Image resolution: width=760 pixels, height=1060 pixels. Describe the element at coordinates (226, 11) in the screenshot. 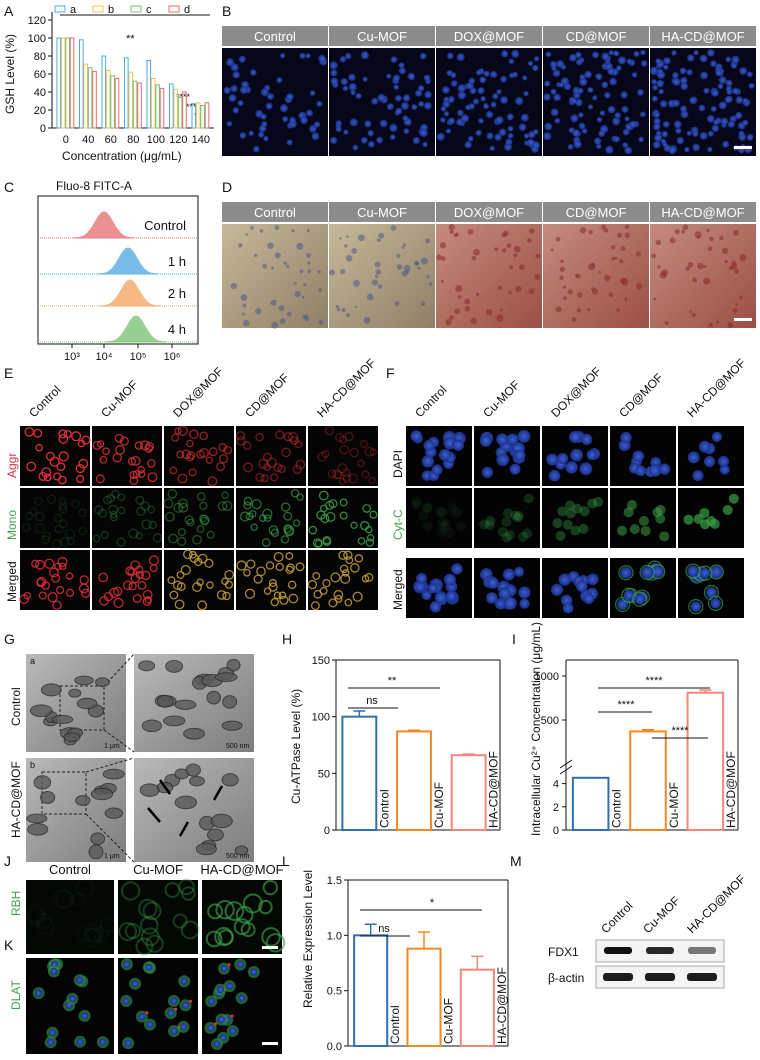

I see `panel-letter-b: B` at that location.